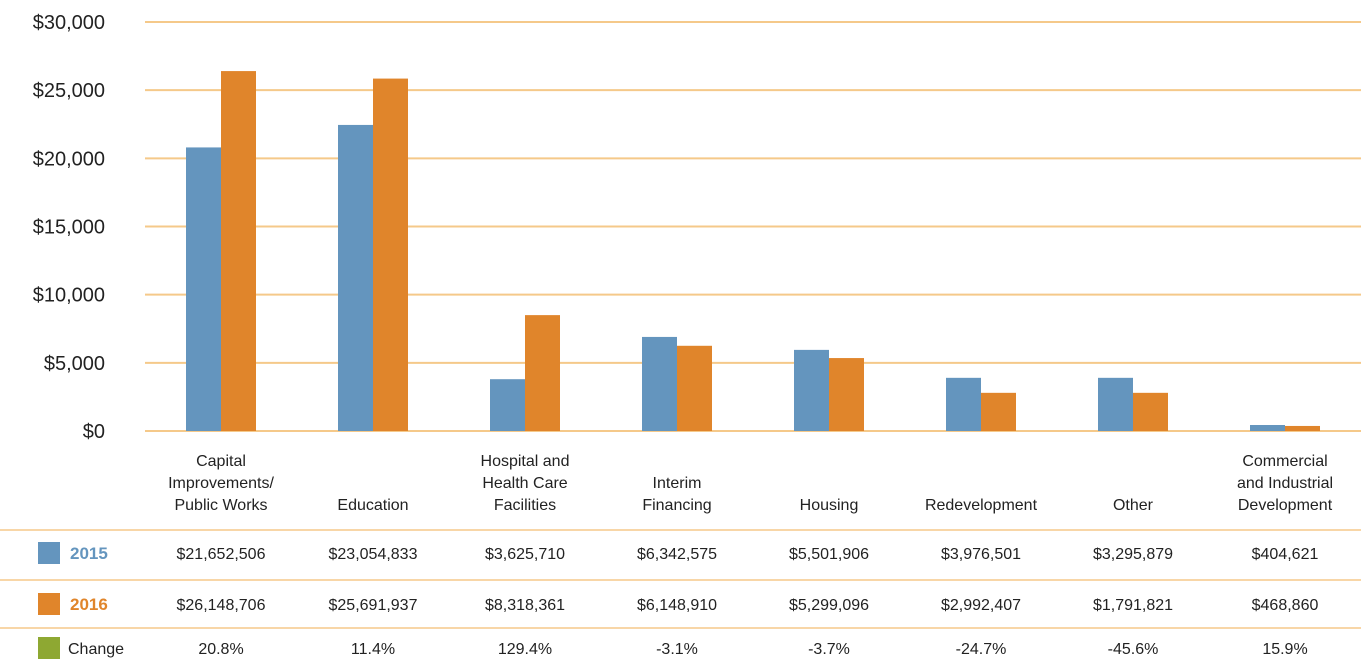  I want to click on x-tick-label: Housing, so click(829, 505).